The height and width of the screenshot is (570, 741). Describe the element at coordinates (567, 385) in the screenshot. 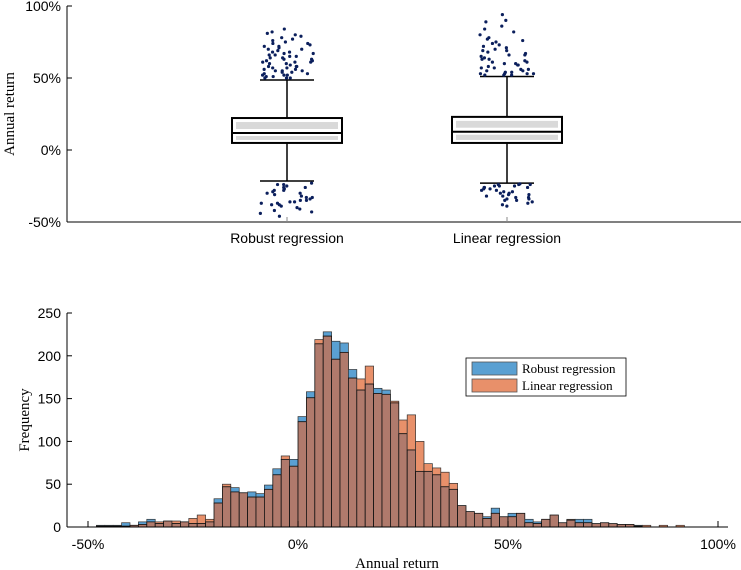

I see `legend-label-linear: Linear regression` at that location.